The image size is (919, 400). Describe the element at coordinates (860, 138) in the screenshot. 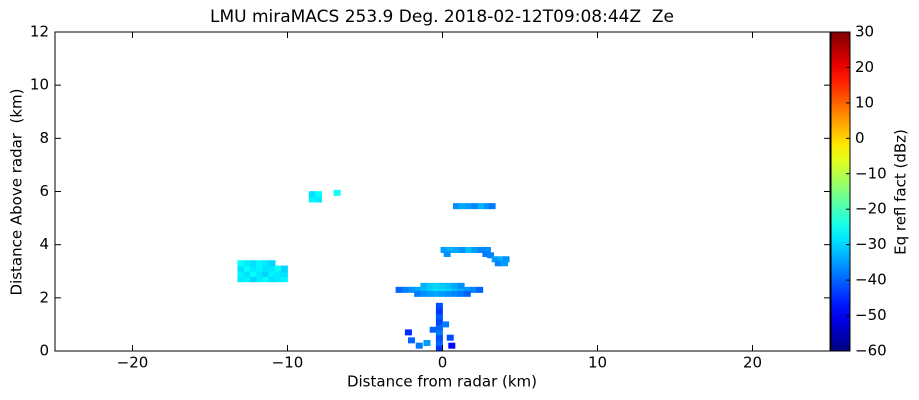

I see `colorbar-tick-label: 0` at that location.